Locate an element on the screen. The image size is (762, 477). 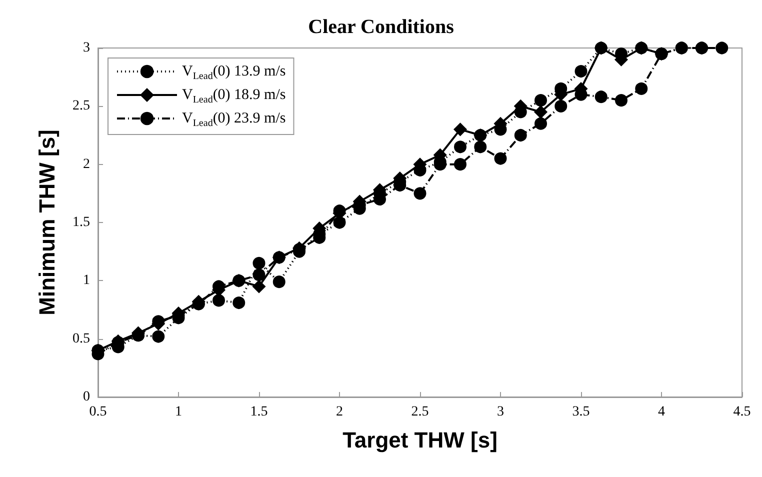
x-tick-label: 4.5 is located at coordinates (742, 412).